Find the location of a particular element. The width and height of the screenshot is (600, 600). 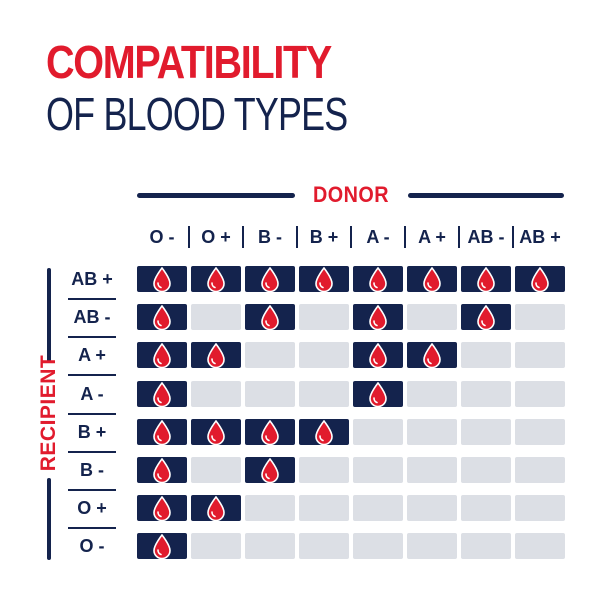

title-line-1: COMPATIBILITY is located at coordinates (189, 62).